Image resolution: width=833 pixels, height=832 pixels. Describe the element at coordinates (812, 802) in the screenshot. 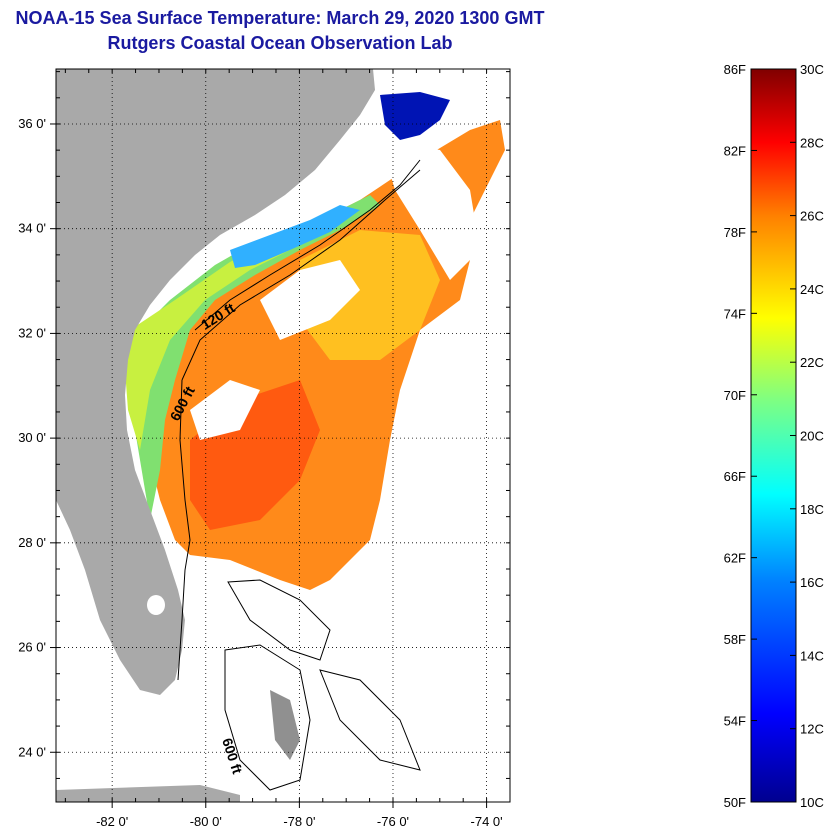

I see `colorbar-c-label: 10C` at that location.